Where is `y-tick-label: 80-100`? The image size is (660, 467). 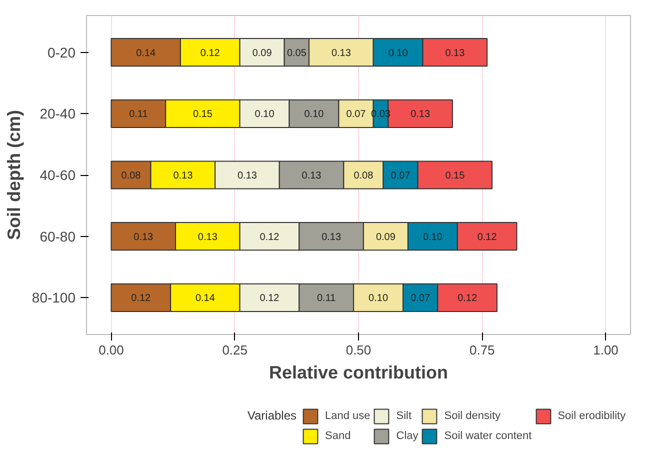
y-tick-label: 80-100 is located at coordinates (54, 298).